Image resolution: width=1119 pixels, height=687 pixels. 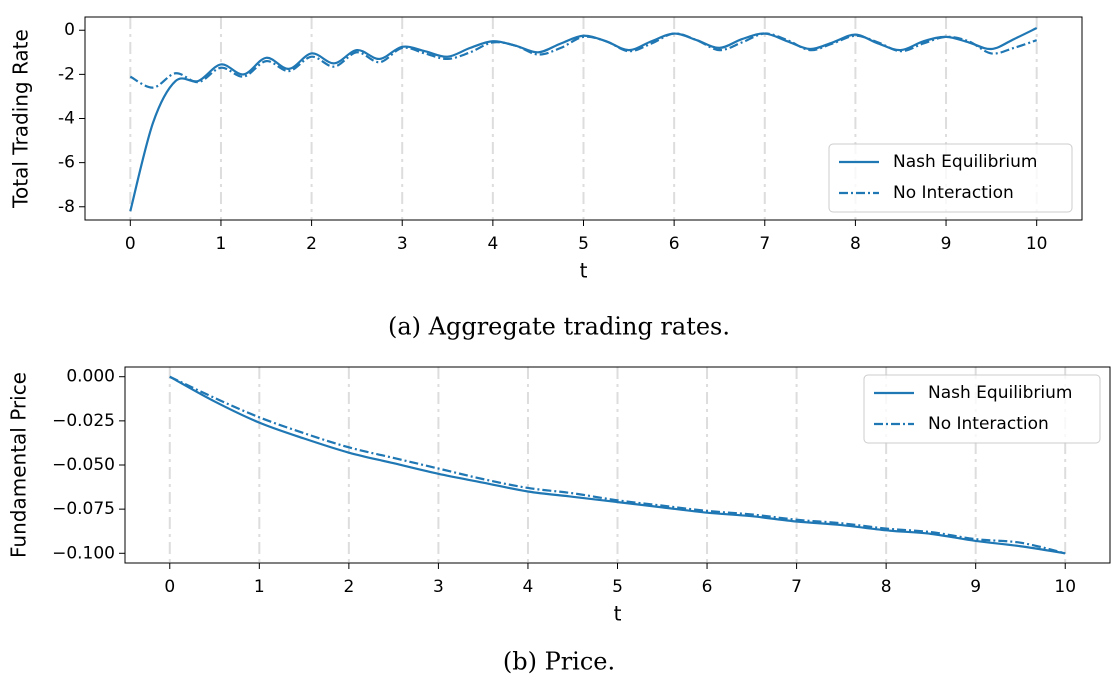 I want to click on y-tick-label: −0.100, so click(x=83, y=553).